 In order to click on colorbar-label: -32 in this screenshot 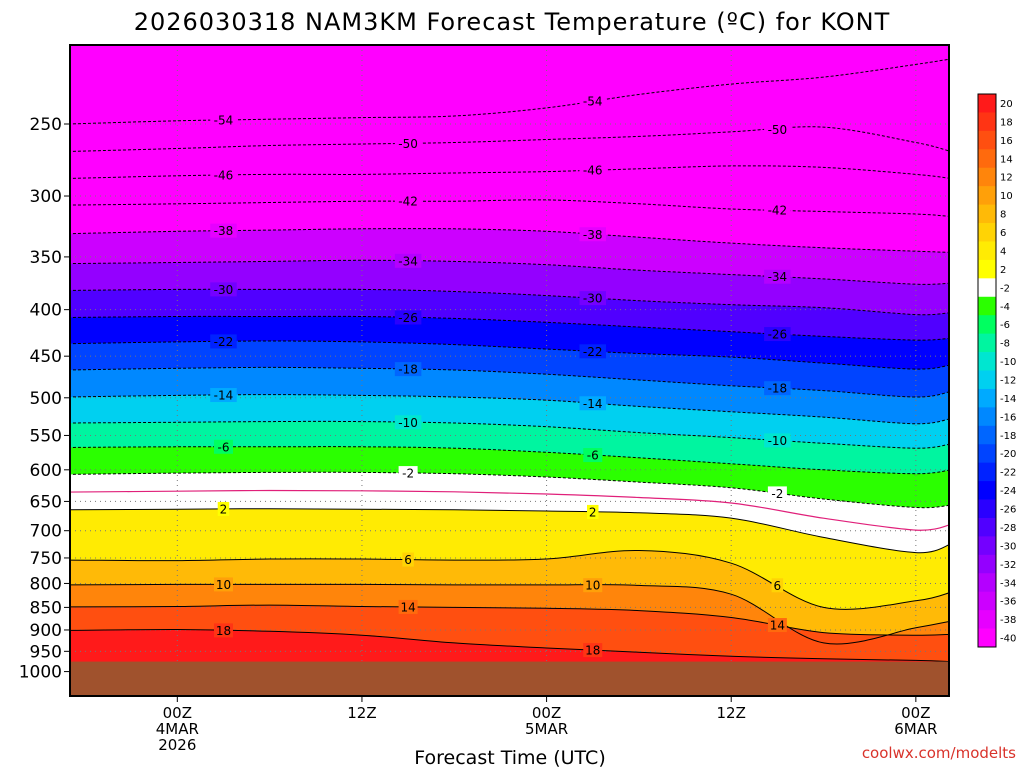, I will do `click(1008, 565)`.